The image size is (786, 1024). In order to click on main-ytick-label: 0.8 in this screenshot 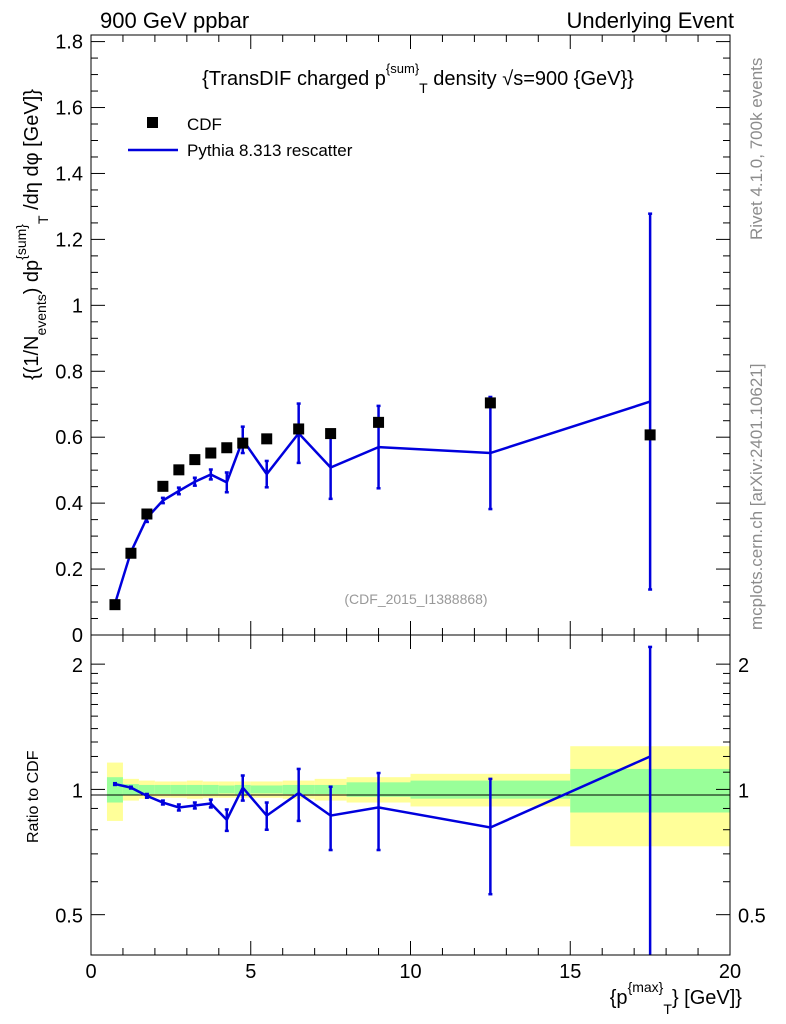, I will do `click(69, 372)`.